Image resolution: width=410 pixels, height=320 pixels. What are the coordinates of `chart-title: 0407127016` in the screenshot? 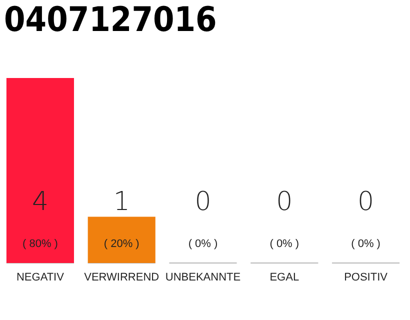 It's located at (110, 20).